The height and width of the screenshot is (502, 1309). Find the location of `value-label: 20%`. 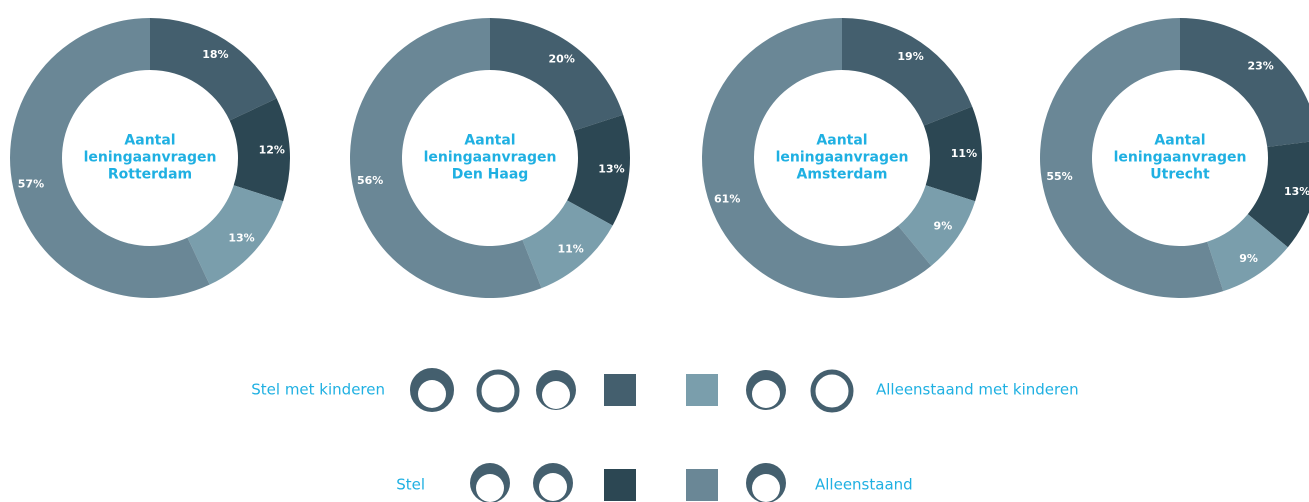

value-label: 20% is located at coordinates (562, 58).